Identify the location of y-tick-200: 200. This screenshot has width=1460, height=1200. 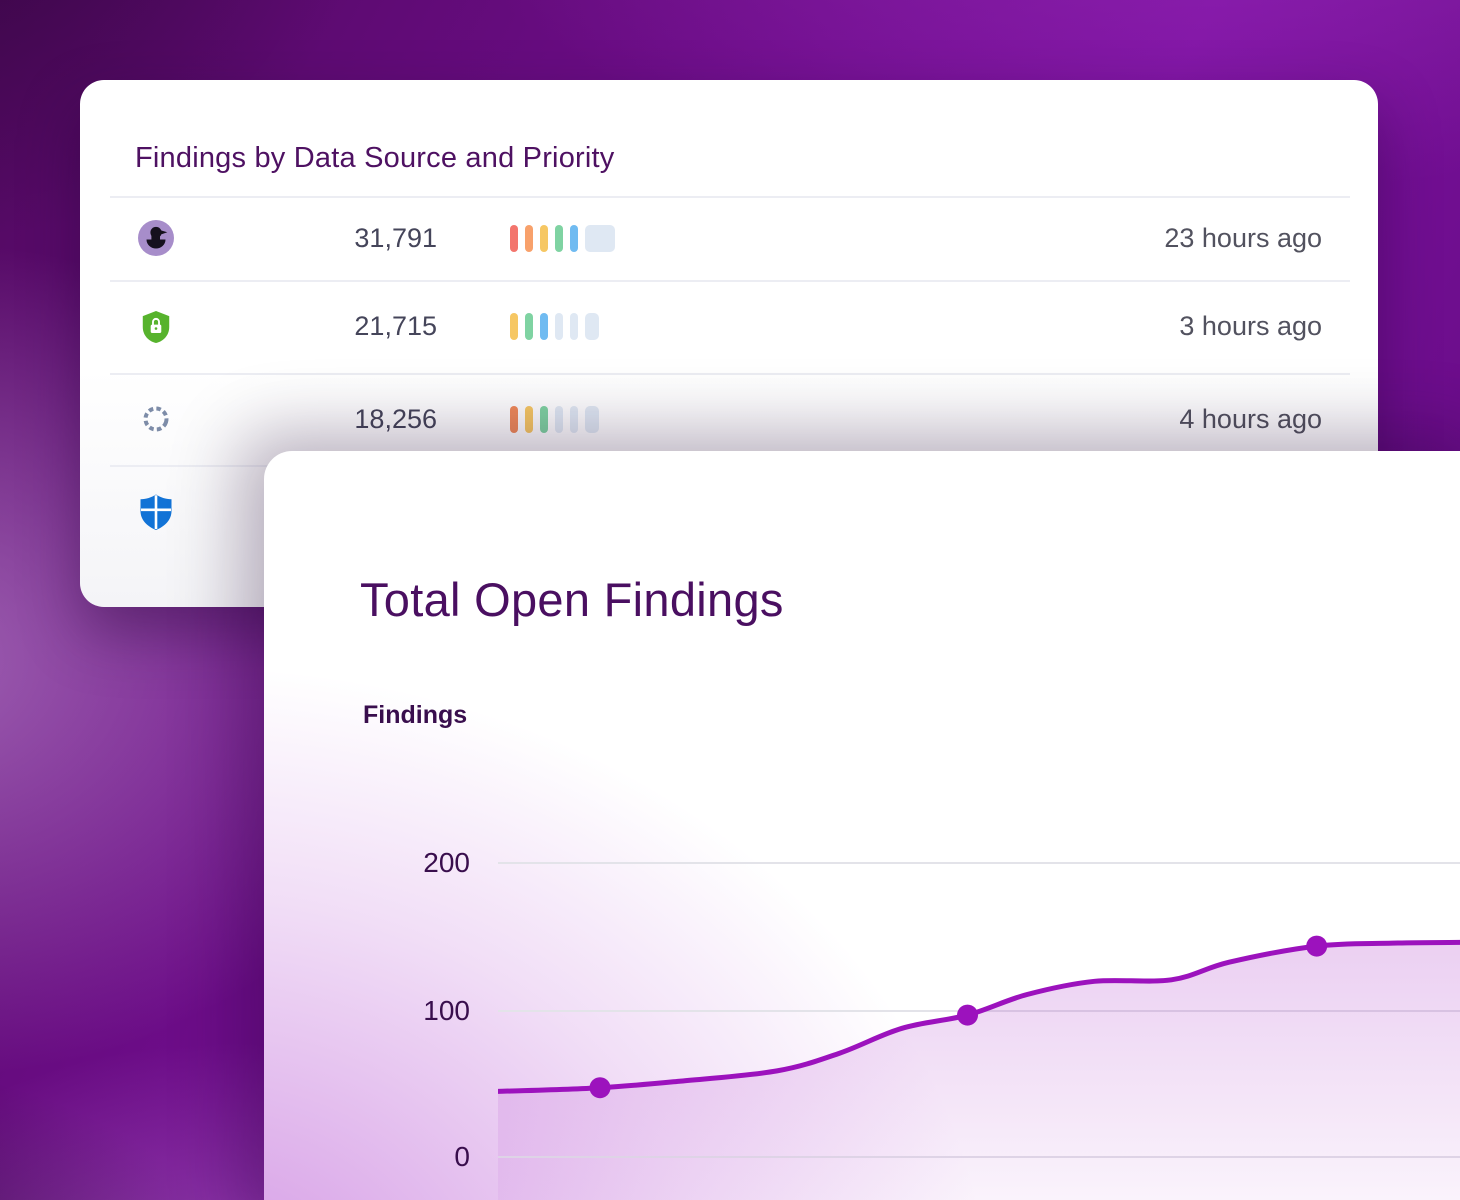
(446, 862).